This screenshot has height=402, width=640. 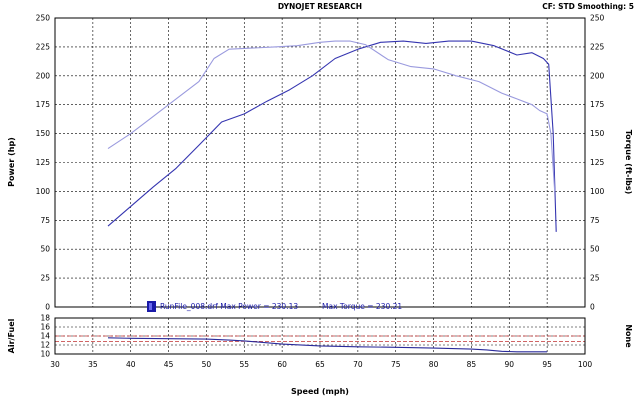 I want to click on y-tick-label-right: 175, so click(x=597, y=104).